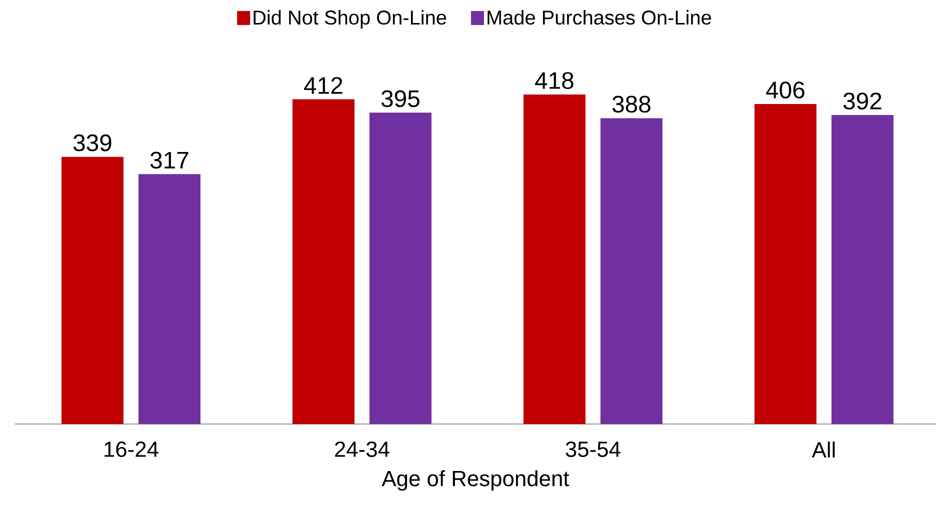  Describe the element at coordinates (599, 17) in the screenshot. I see `legend-label: Made Purchases On-Line` at that location.